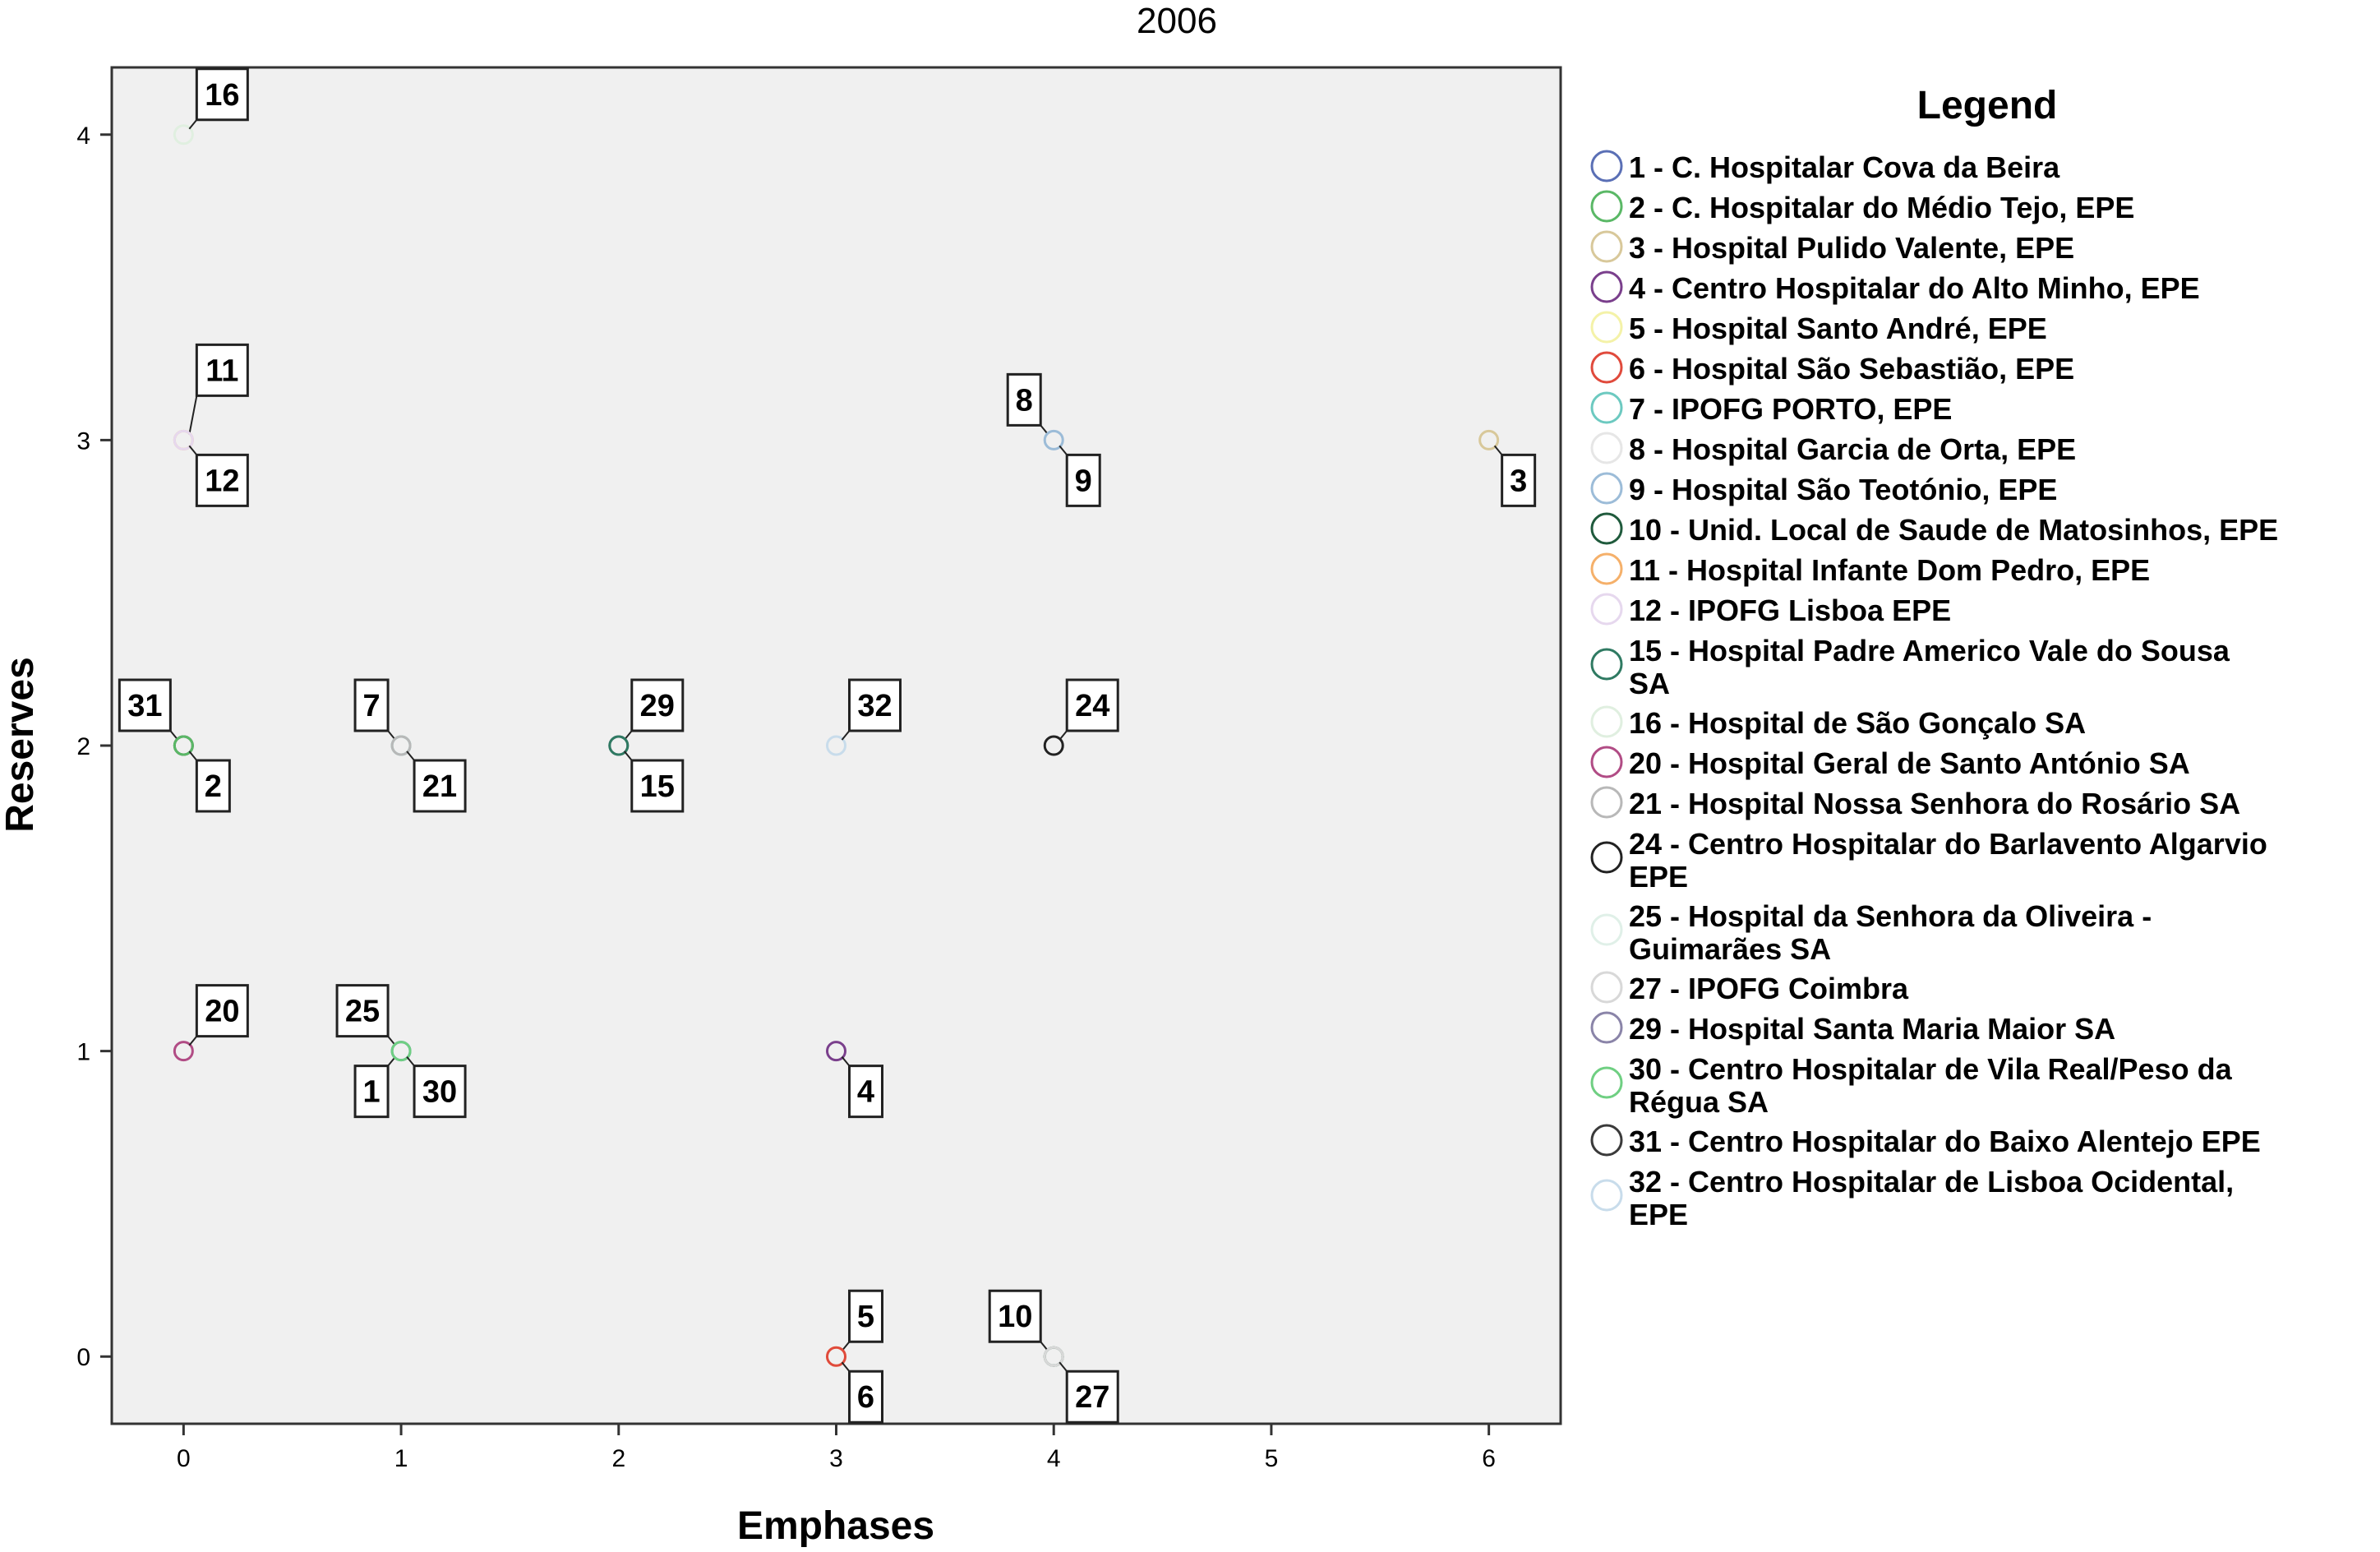  I want to click on x-tick-label: 5, so click(1272, 1458).